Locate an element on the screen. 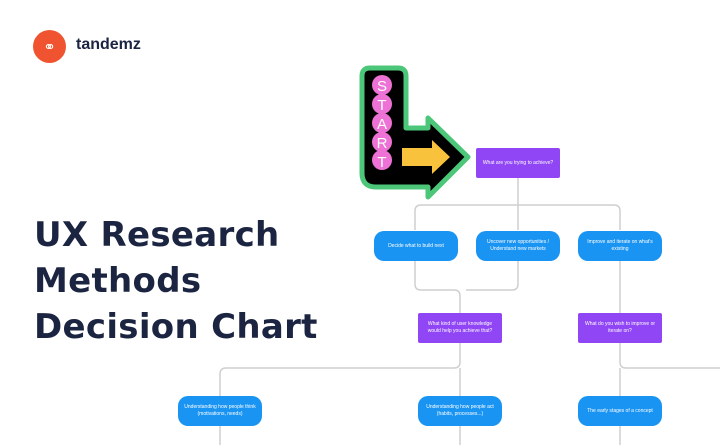 The height and width of the screenshot is (445, 720). page-title: UX Research Methods Decision Chart is located at coordinates (176, 281).